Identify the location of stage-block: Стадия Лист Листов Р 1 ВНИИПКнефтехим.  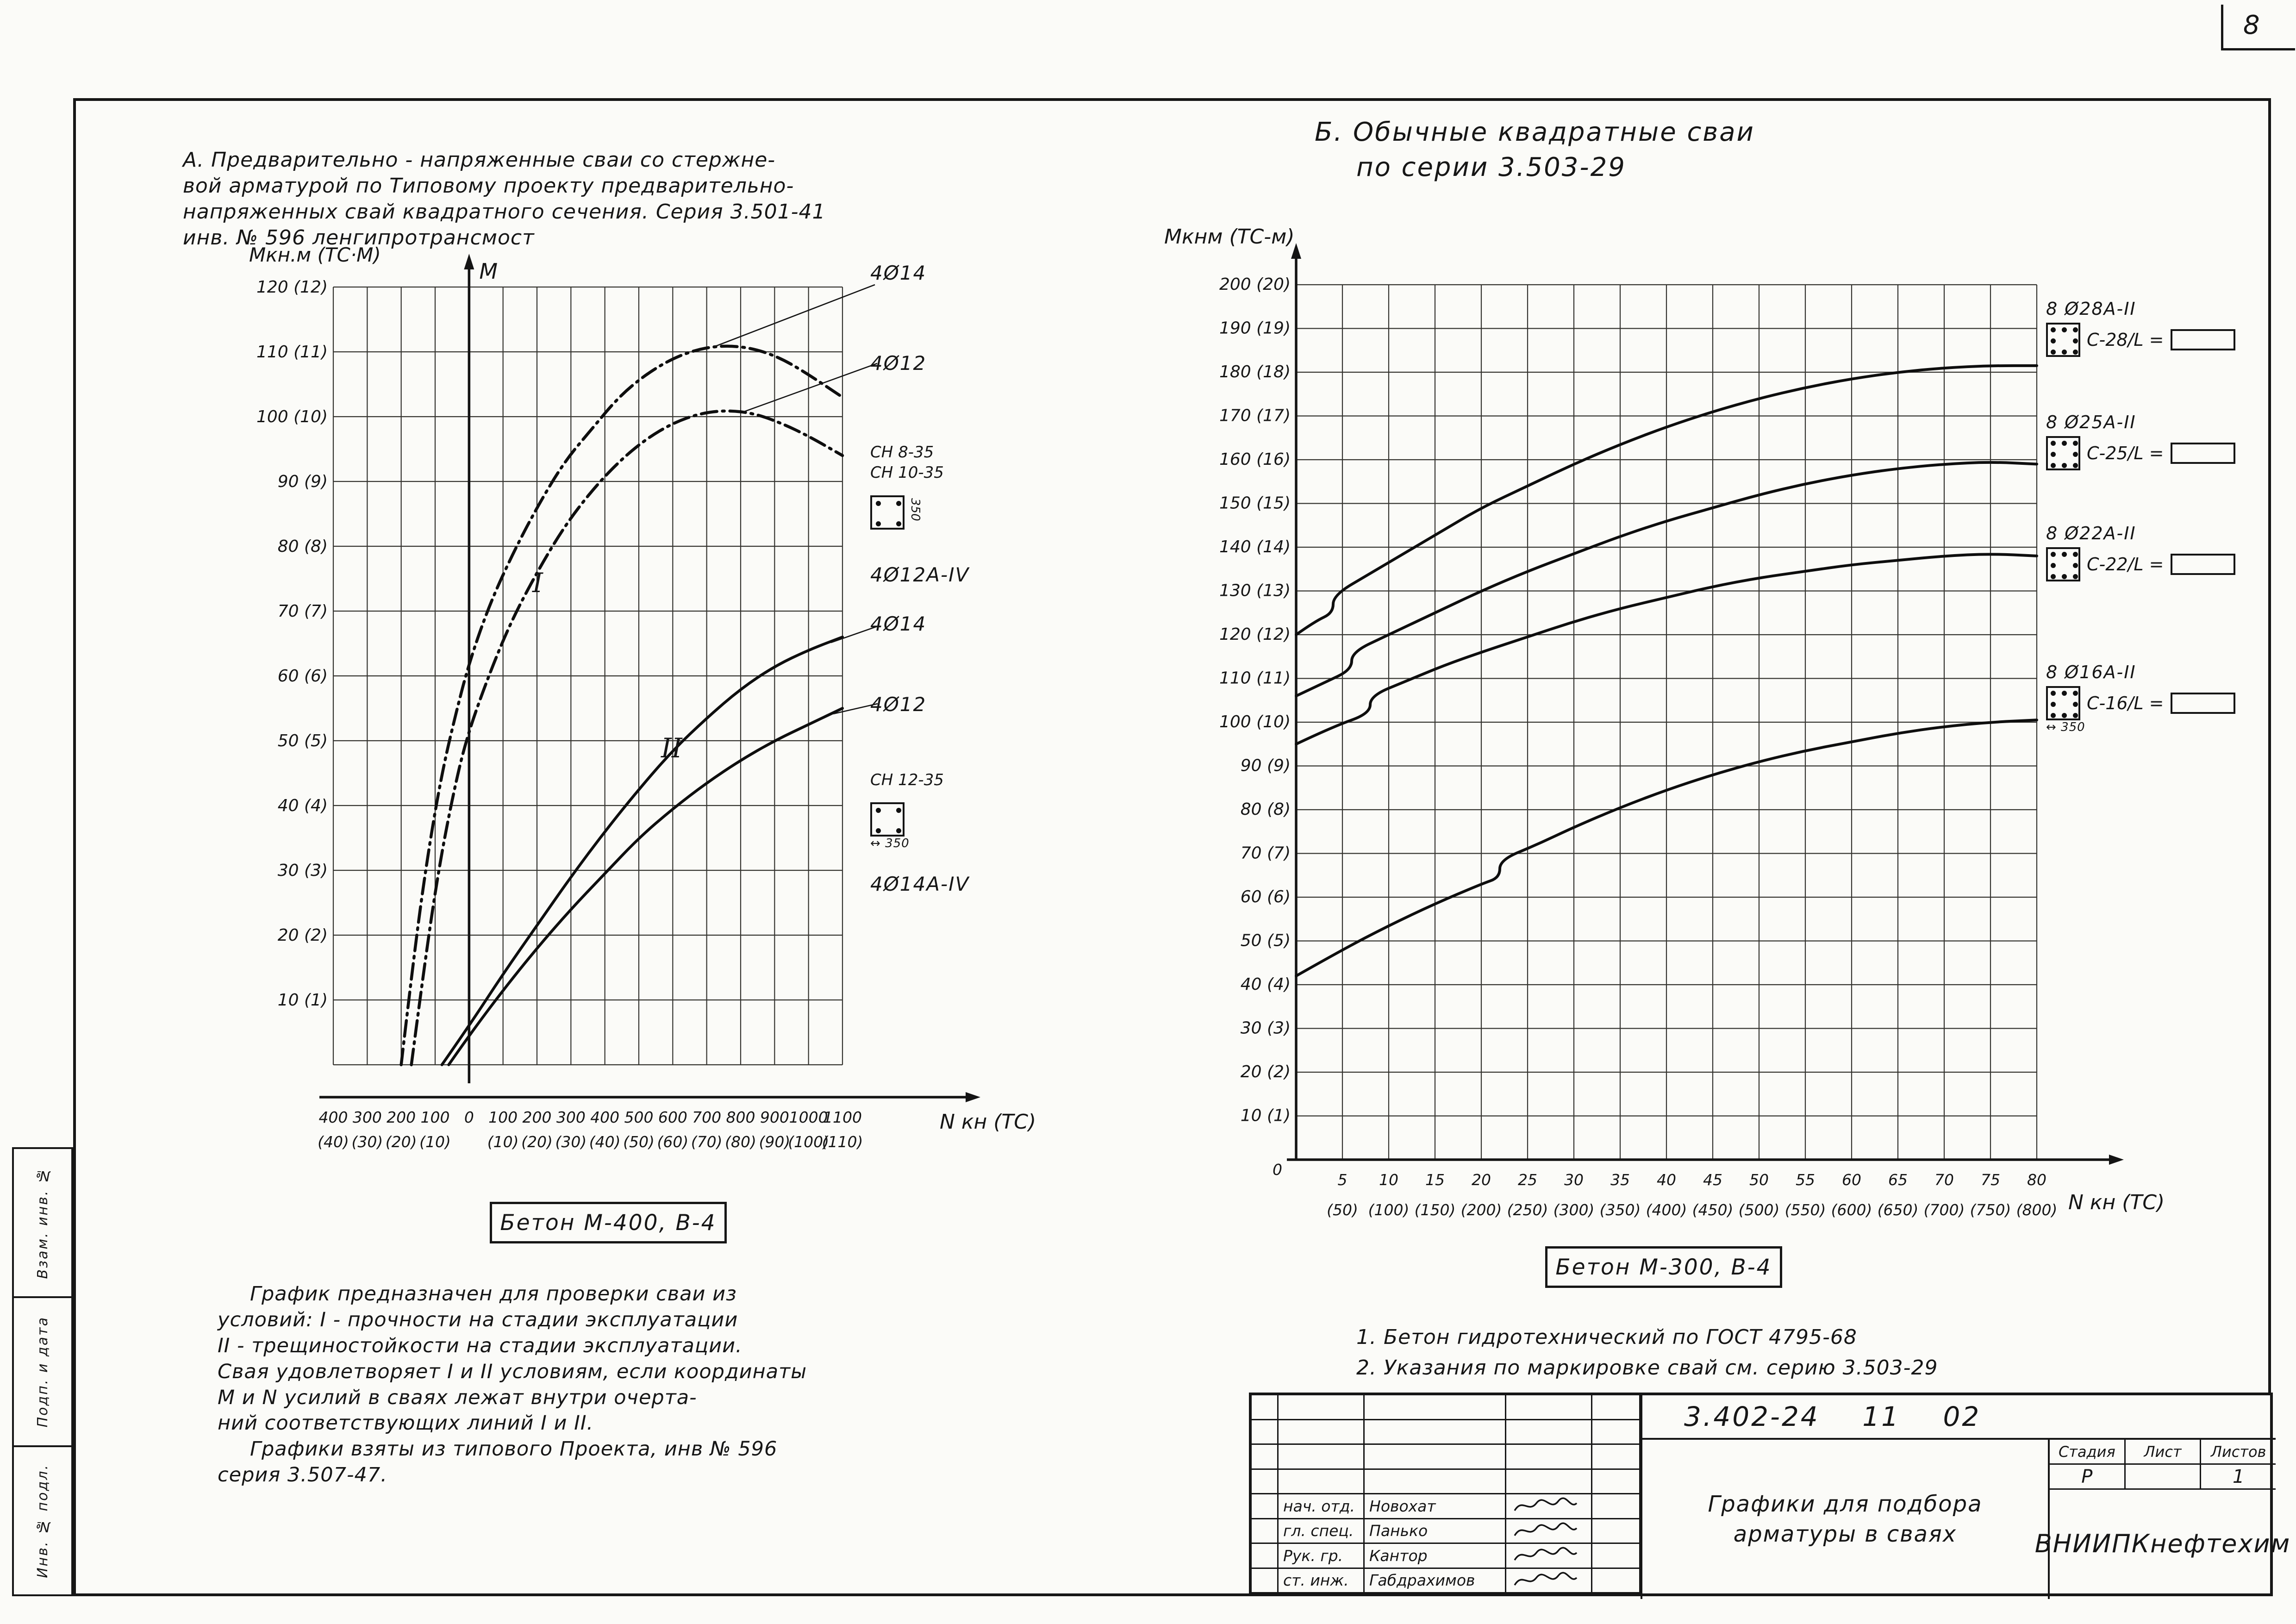
(2162, 1519).